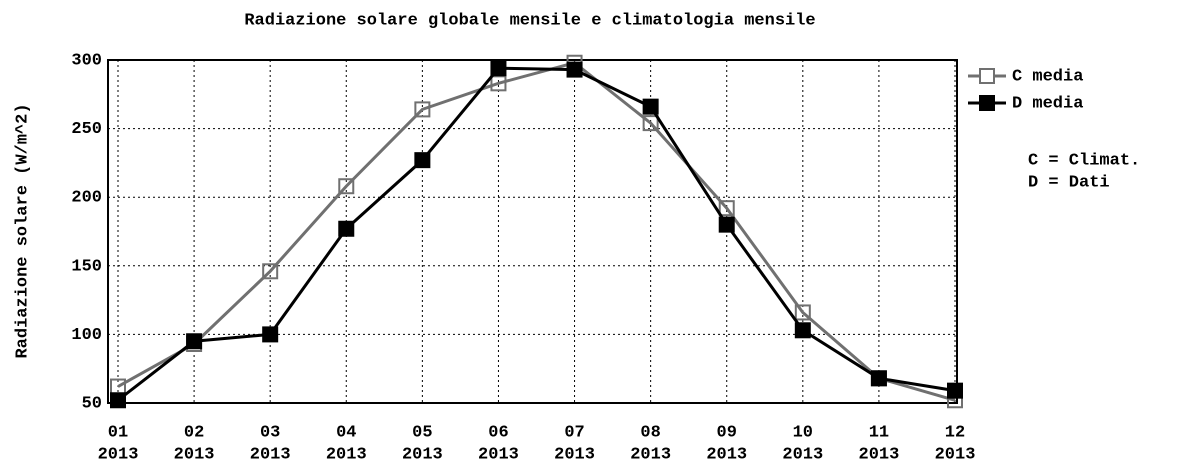  What do you see at coordinates (955, 432) in the screenshot?
I see `x-tick-label: 12` at bounding box center [955, 432].